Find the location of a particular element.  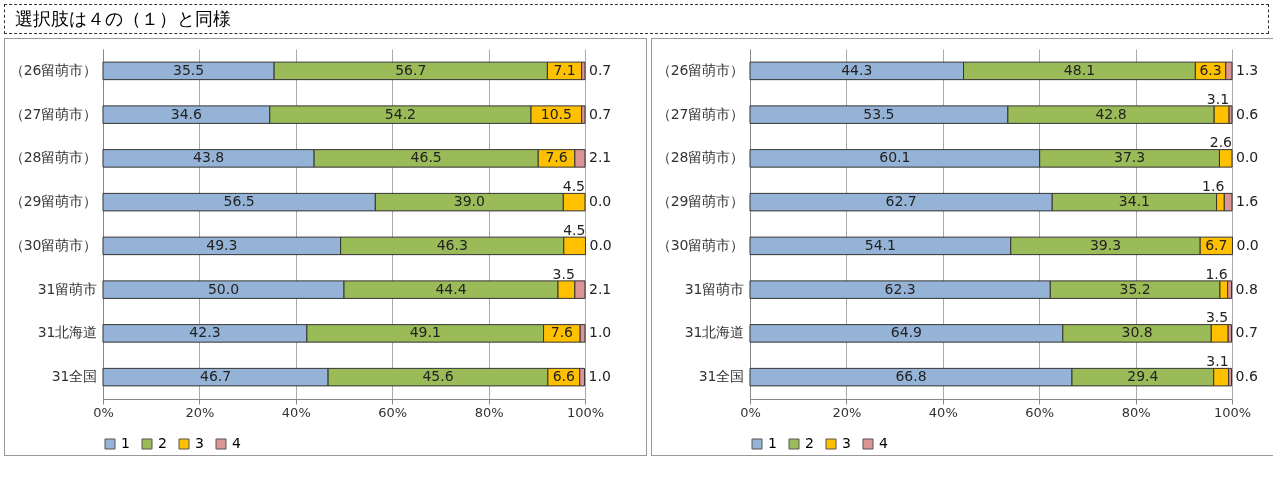

data-label: 45.6 is located at coordinates (438, 376).